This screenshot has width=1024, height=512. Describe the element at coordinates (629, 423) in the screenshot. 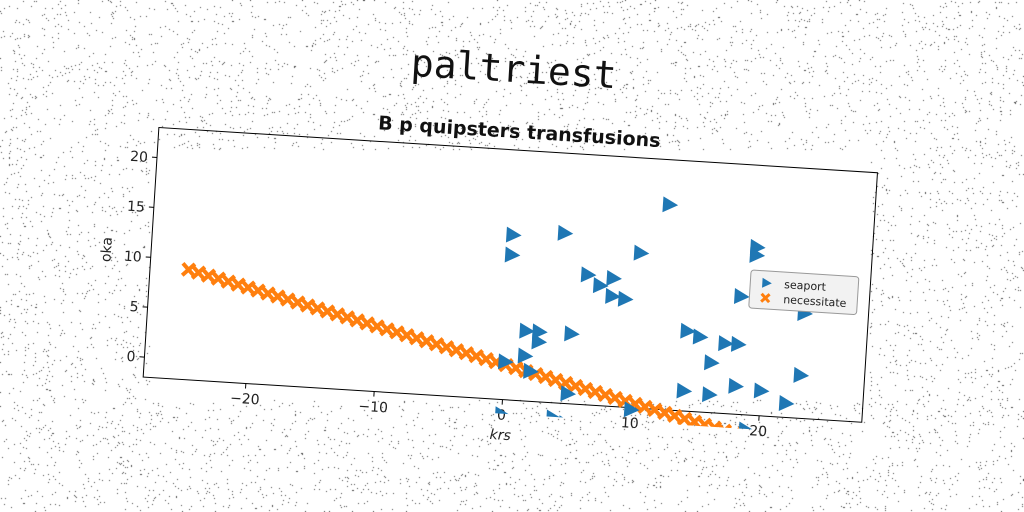

I see `x-tick-label: 10` at that location.